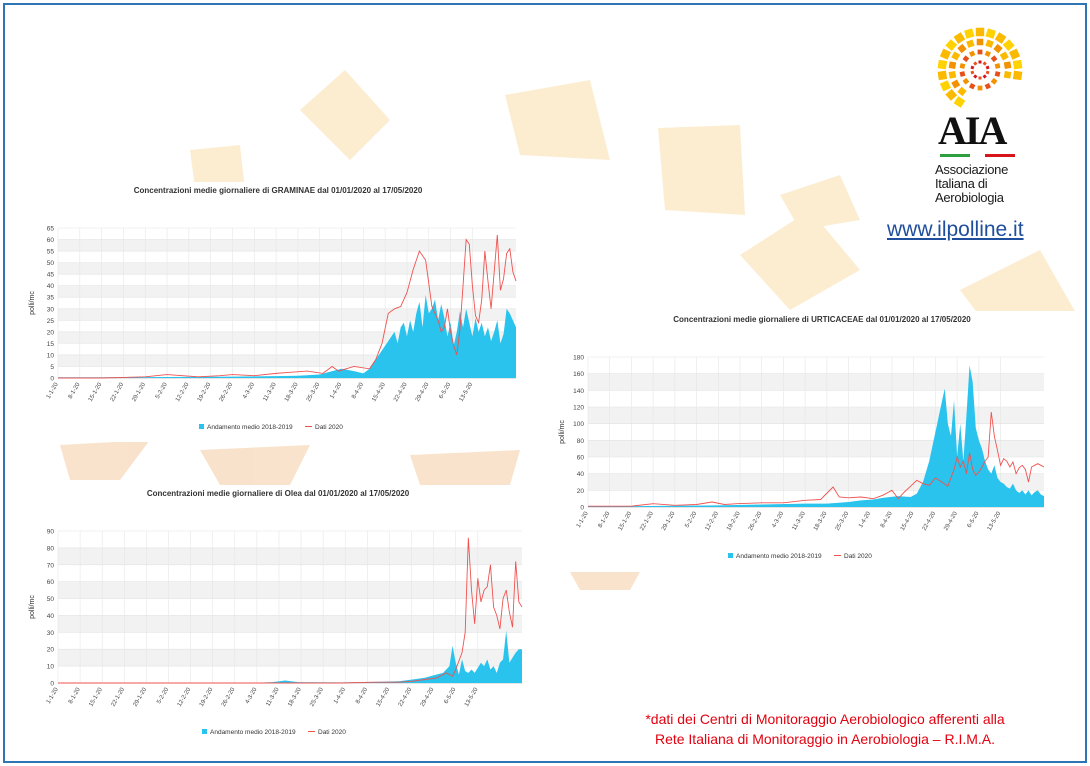 The height and width of the screenshot is (766, 1090). I want to click on x-tick-label: 1-4-20, so click(340, 695).